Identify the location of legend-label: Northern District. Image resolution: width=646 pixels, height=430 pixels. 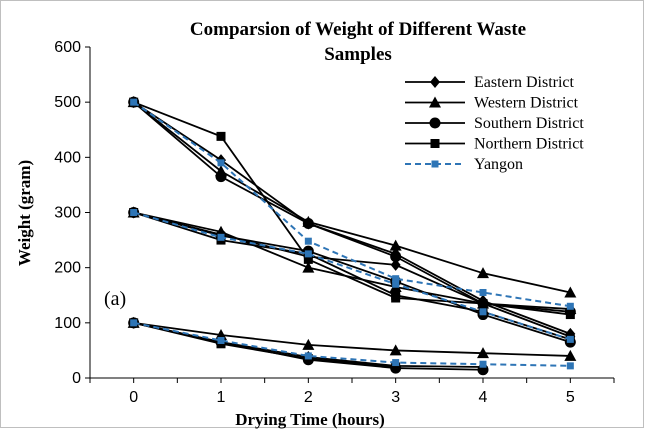
(529, 144).